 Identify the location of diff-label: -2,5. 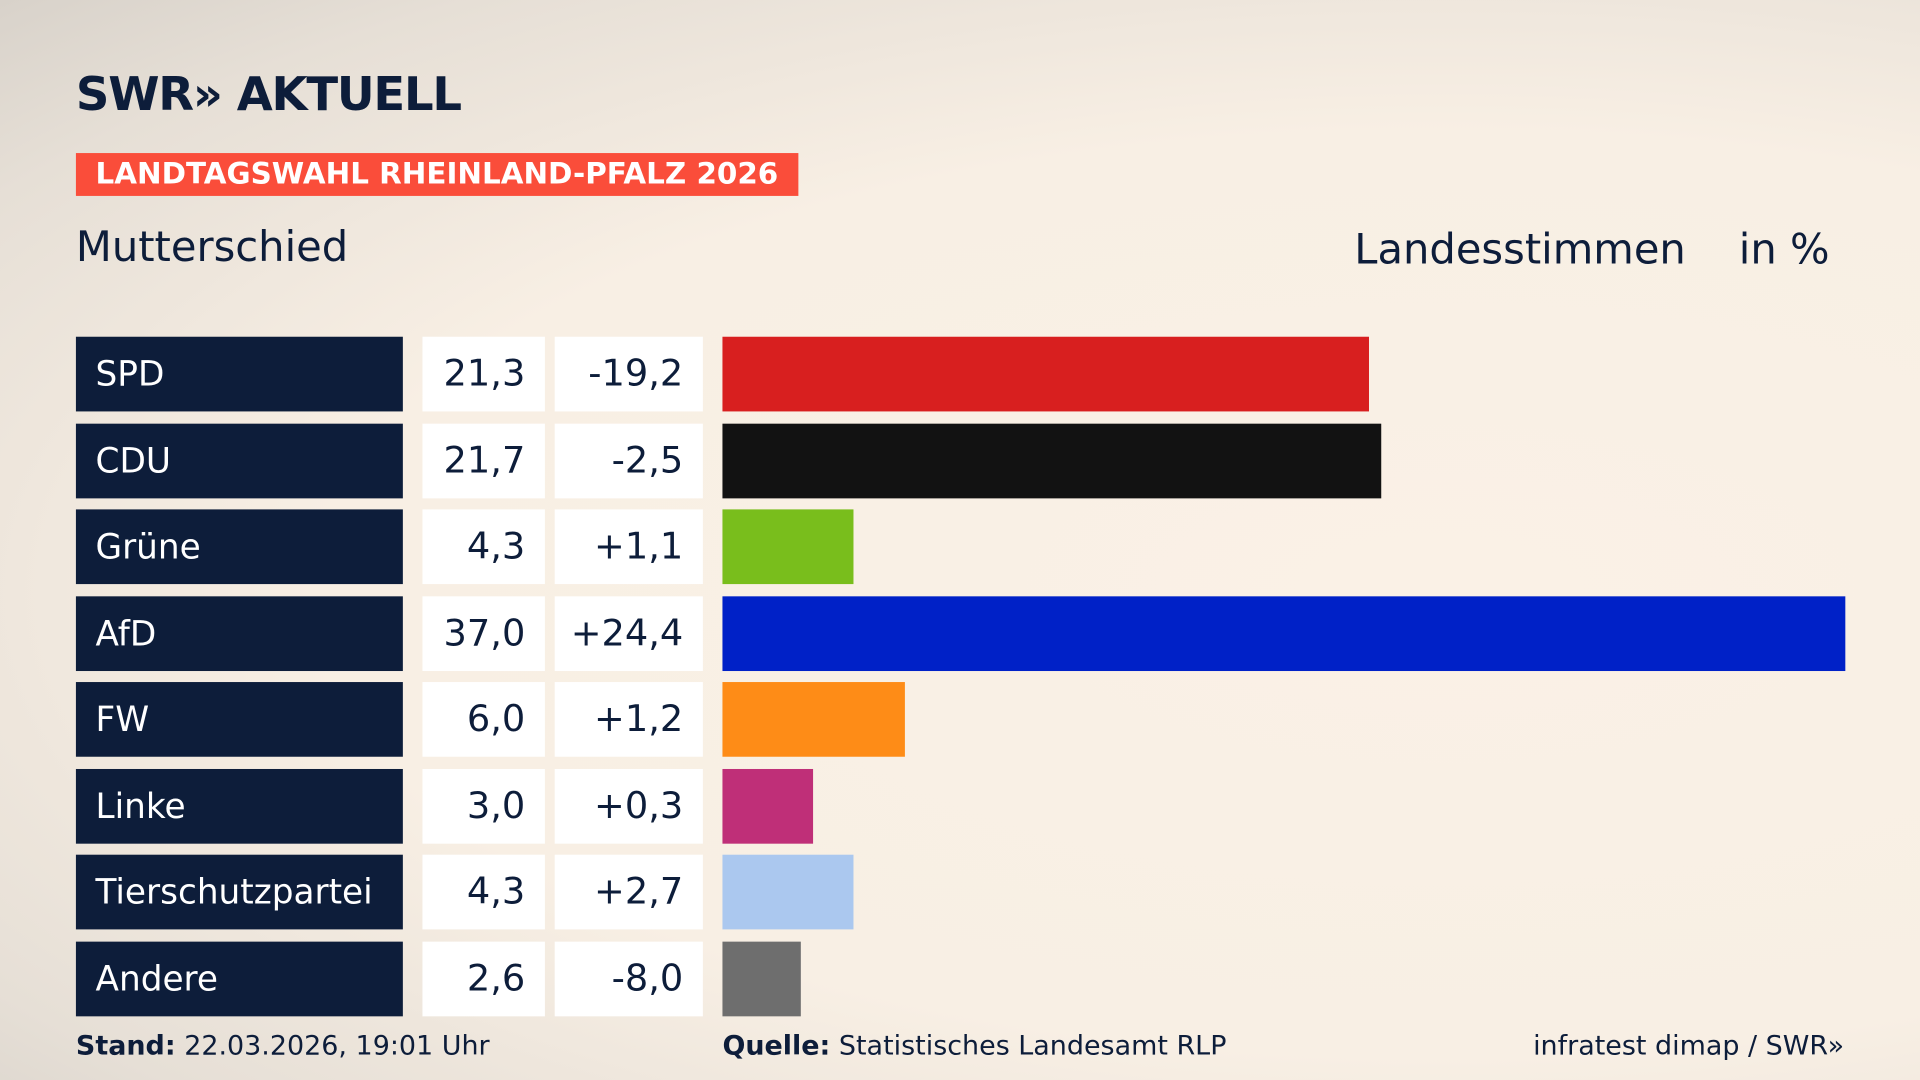
(628, 460).